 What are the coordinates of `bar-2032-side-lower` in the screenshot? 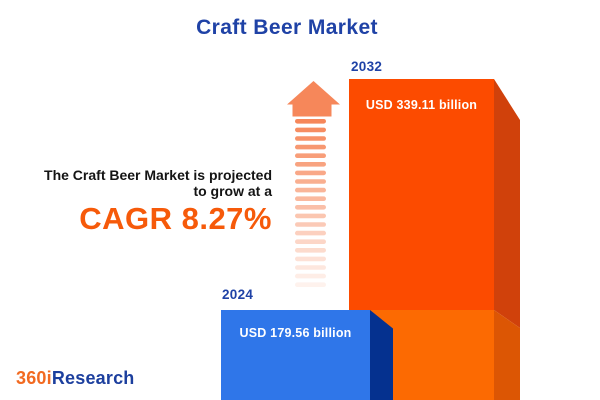 It's located at (507, 355).